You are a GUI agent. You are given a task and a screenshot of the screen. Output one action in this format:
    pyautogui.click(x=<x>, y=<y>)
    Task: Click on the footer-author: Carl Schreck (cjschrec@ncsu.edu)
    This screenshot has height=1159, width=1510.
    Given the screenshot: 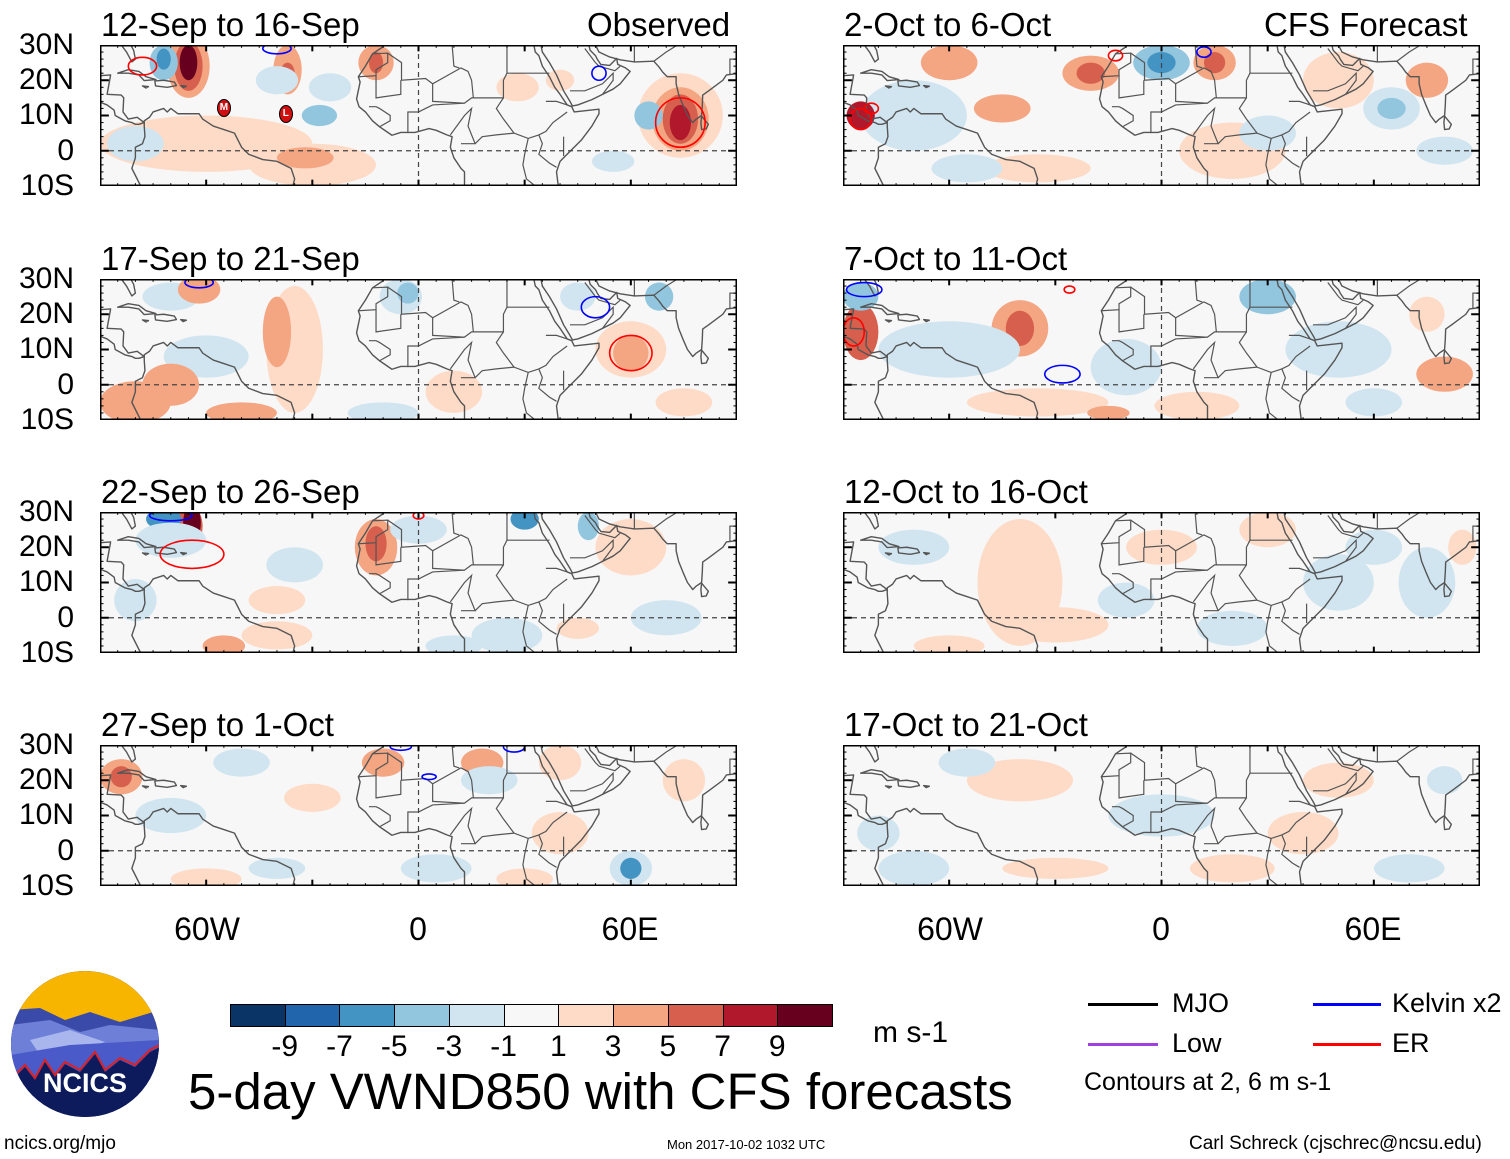 What is the action you would take?
    pyautogui.click(x=1335, y=1143)
    